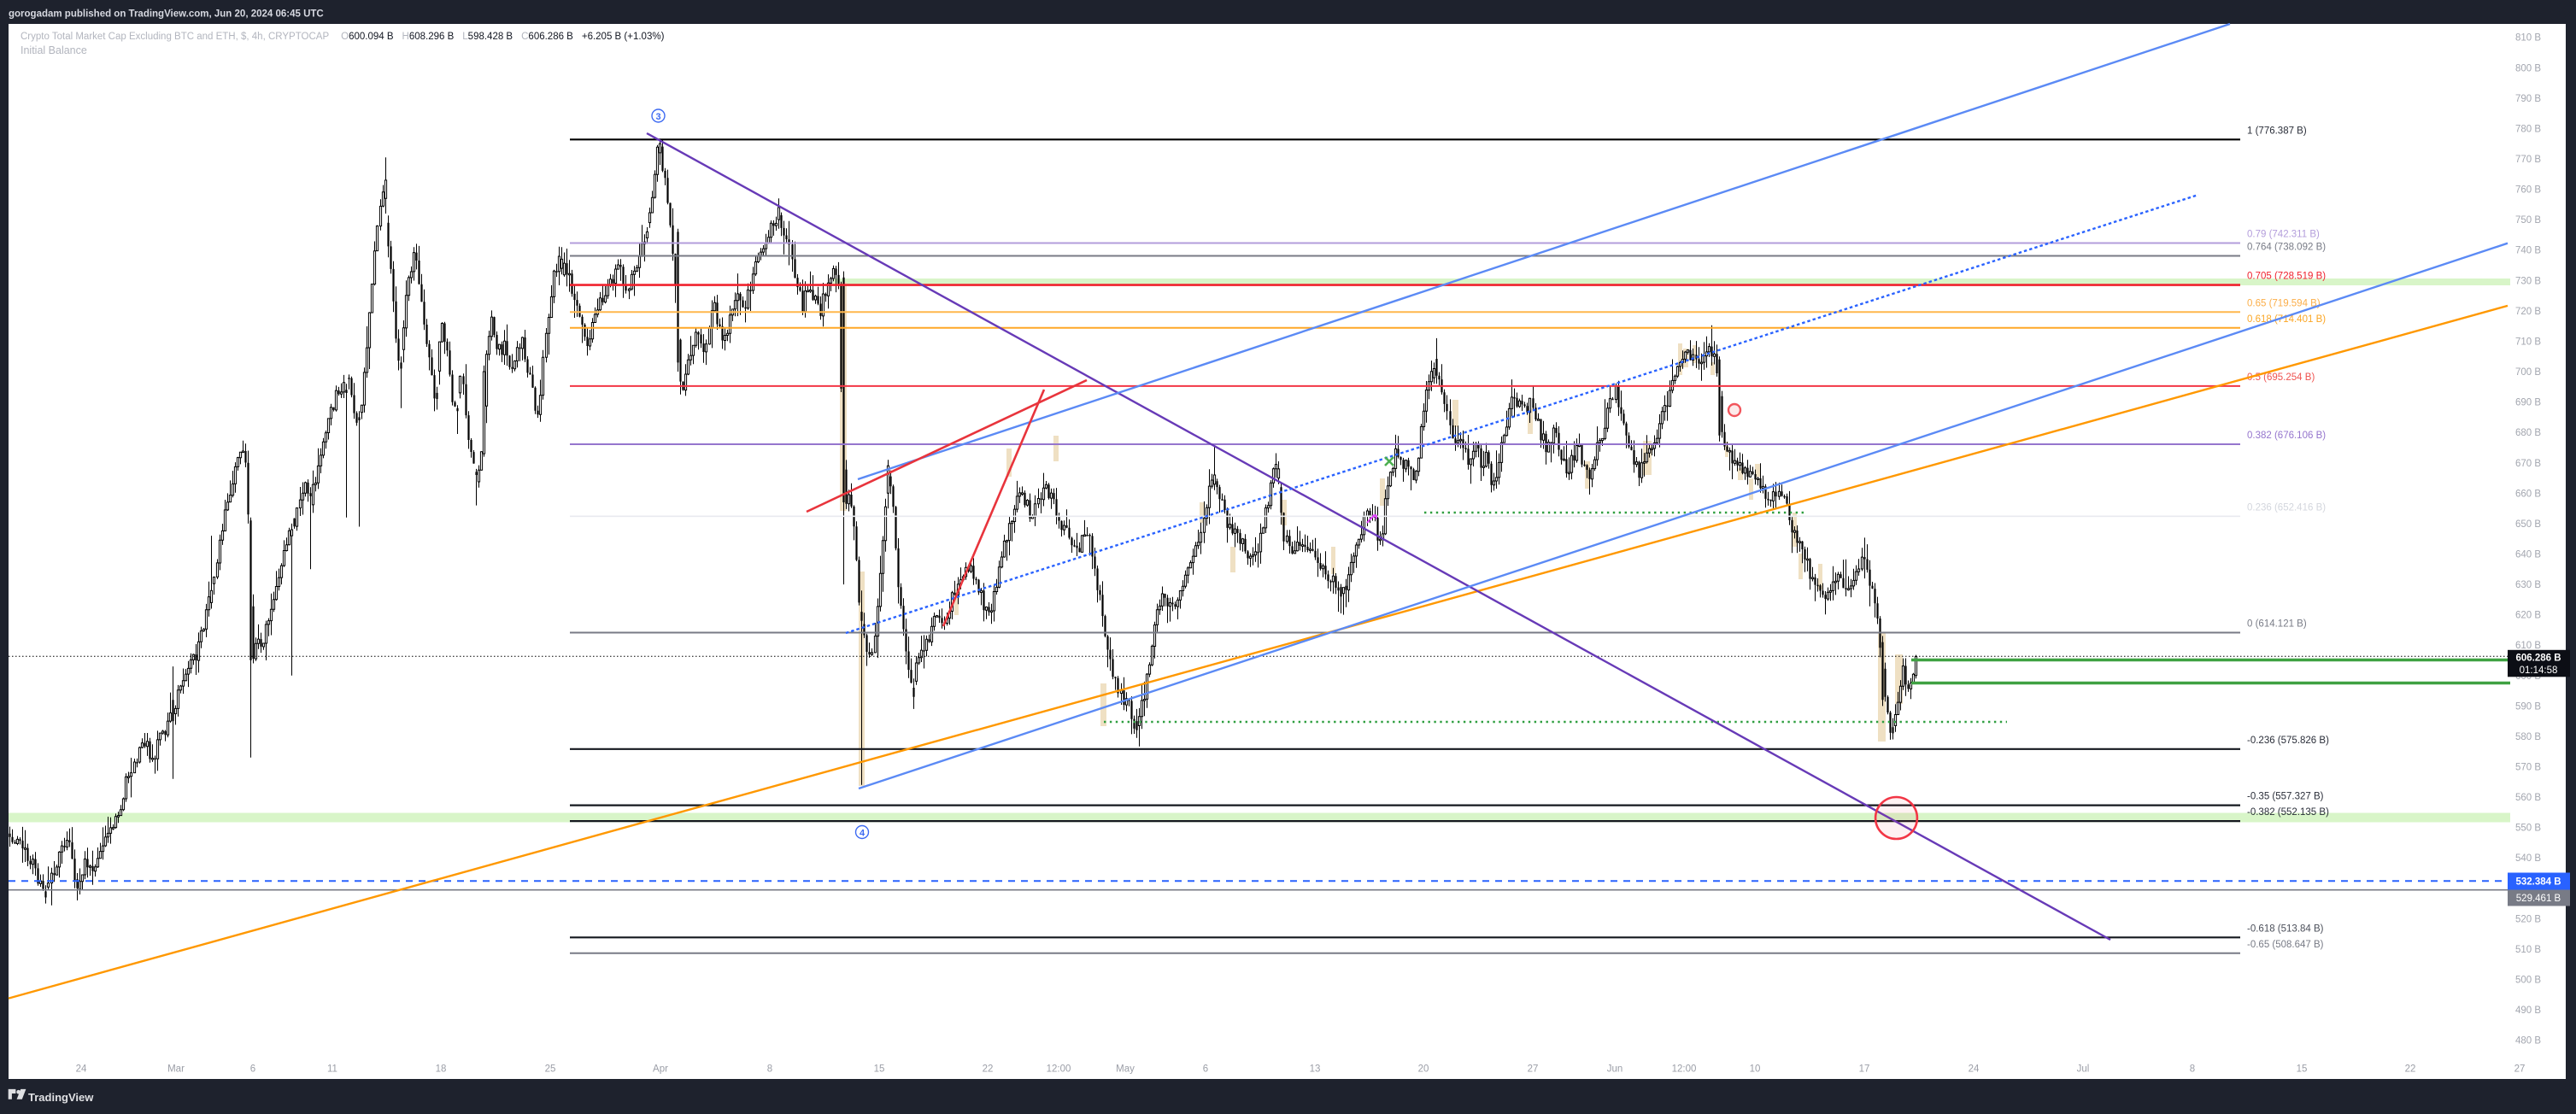  Describe the element at coordinates (2528, 281) in the screenshot. I see `svg-text: 730 B` at that location.